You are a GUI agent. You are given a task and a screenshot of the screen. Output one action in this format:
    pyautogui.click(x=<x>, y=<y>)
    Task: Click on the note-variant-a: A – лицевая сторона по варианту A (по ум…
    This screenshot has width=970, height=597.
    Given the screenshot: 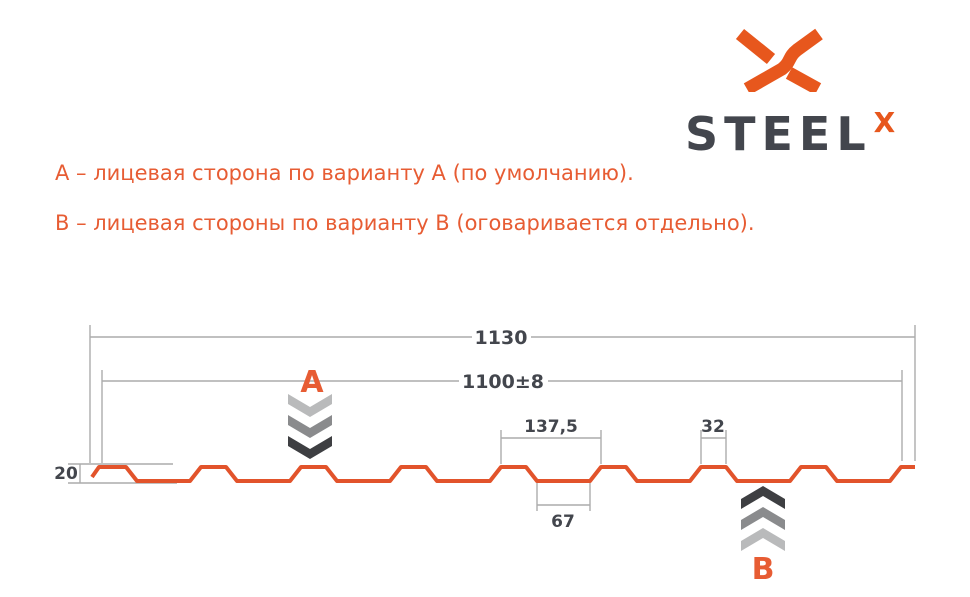 What is the action you would take?
    pyautogui.click(x=344, y=173)
    